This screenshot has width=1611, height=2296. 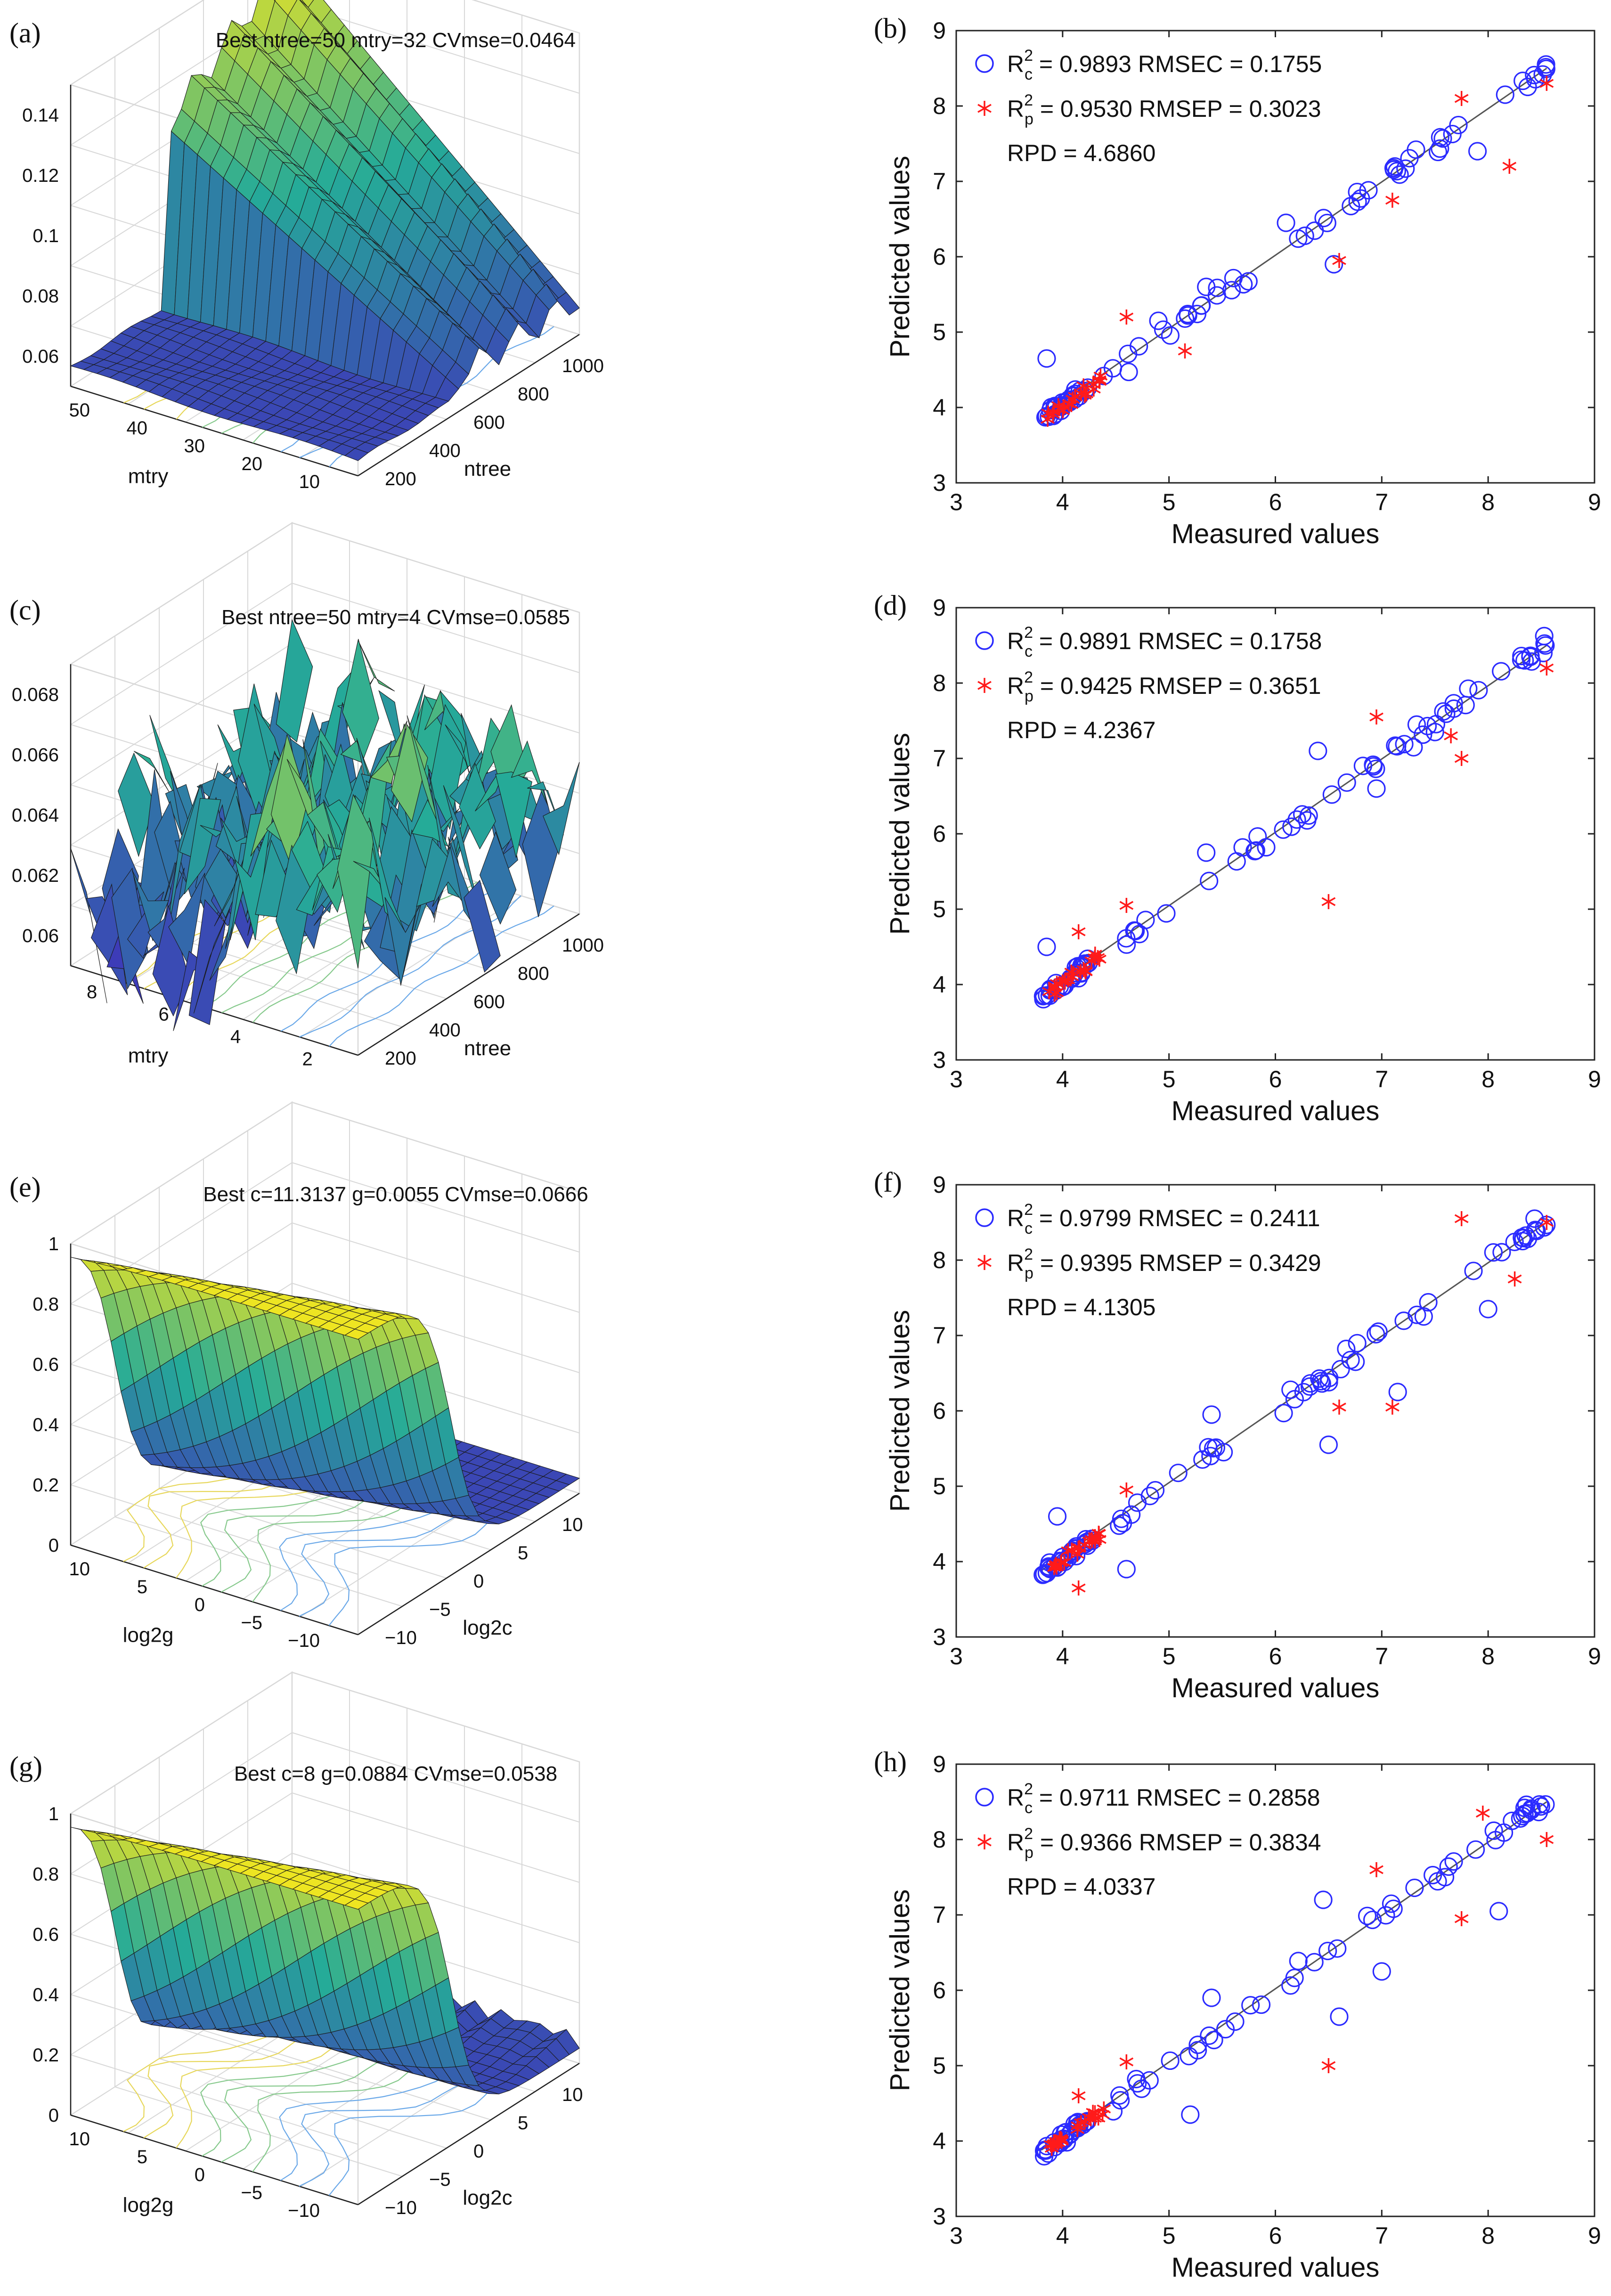 I want to click on z-tick-label: 0, so click(x=54, y=1545).